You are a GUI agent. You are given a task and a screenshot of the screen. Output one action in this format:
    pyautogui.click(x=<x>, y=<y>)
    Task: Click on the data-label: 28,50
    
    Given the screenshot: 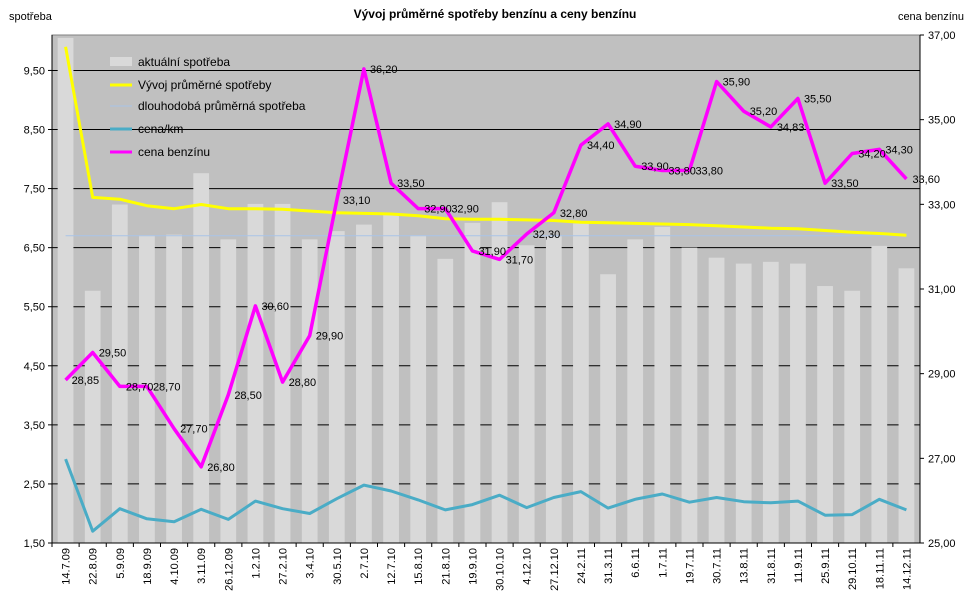 What is the action you would take?
    pyautogui.click(x=248, y=396)
    